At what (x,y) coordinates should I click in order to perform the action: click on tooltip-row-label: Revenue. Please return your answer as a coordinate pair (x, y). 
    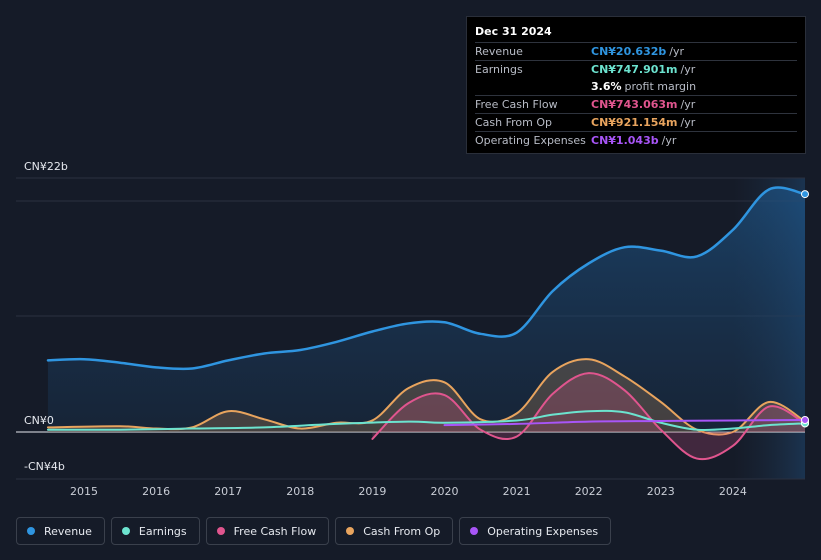
    Looking at the image, I should click on (499, 51).